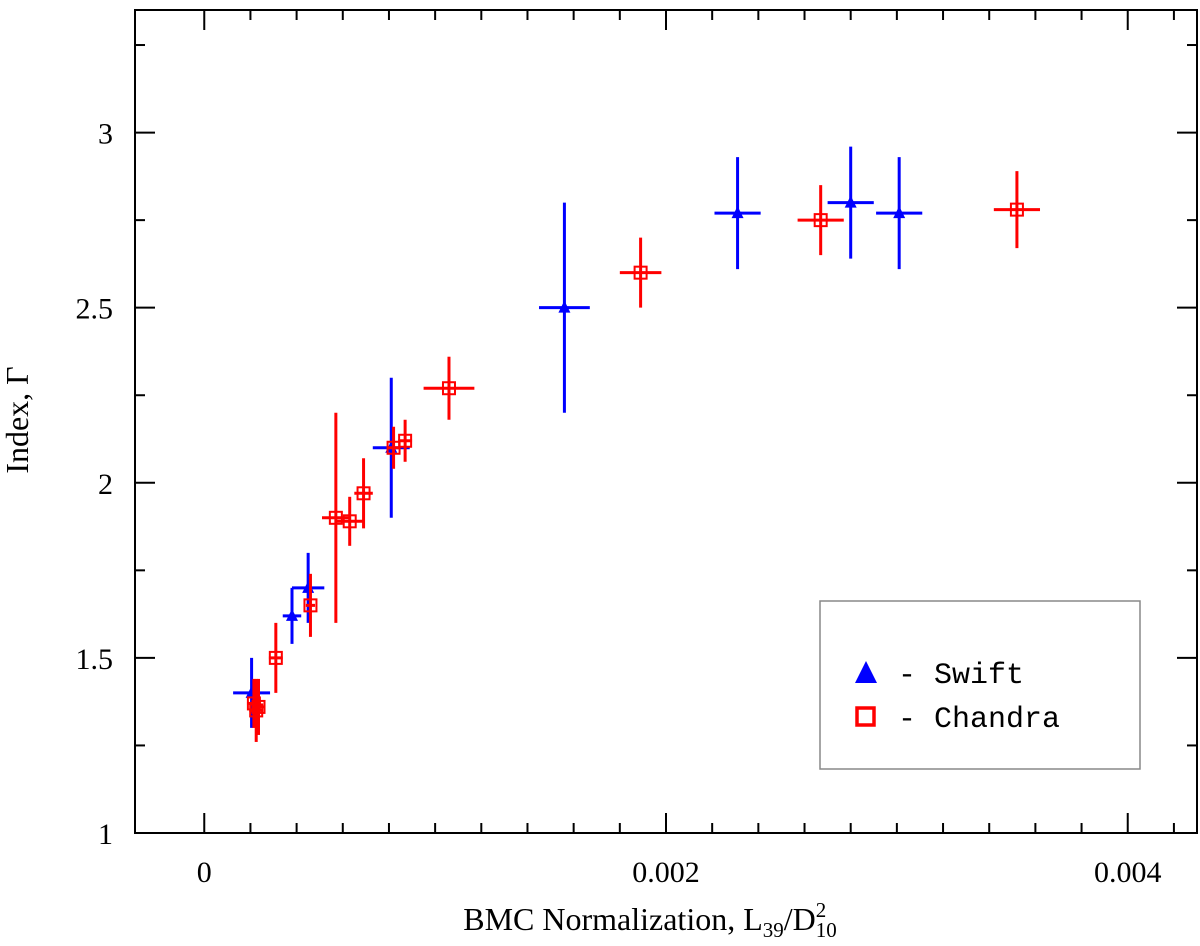 This screenshot has height=946, width=1200. I want to click on legend-box, so click(980, 685).